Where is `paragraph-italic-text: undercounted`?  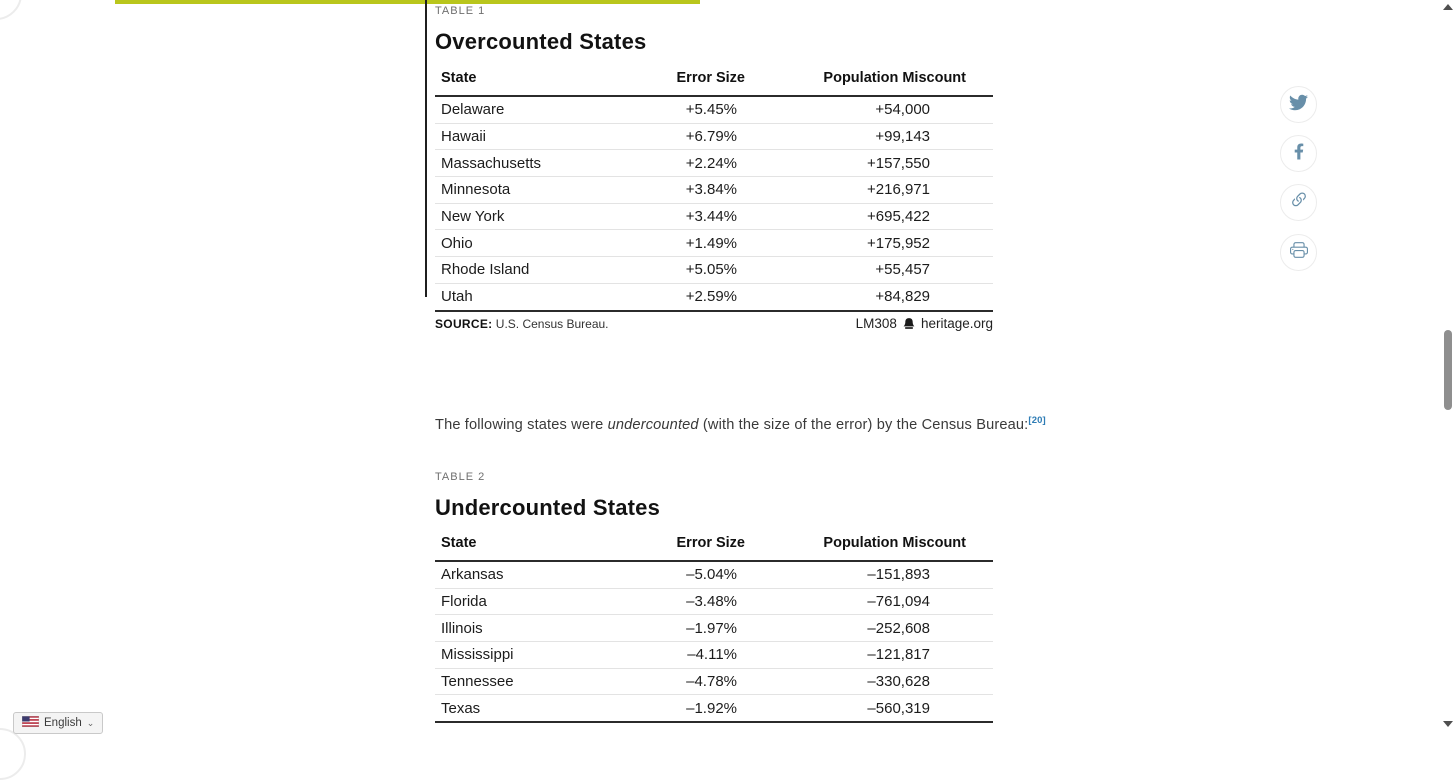
paragraph-italic-text: undercounted is located at coordinates (653, 424).